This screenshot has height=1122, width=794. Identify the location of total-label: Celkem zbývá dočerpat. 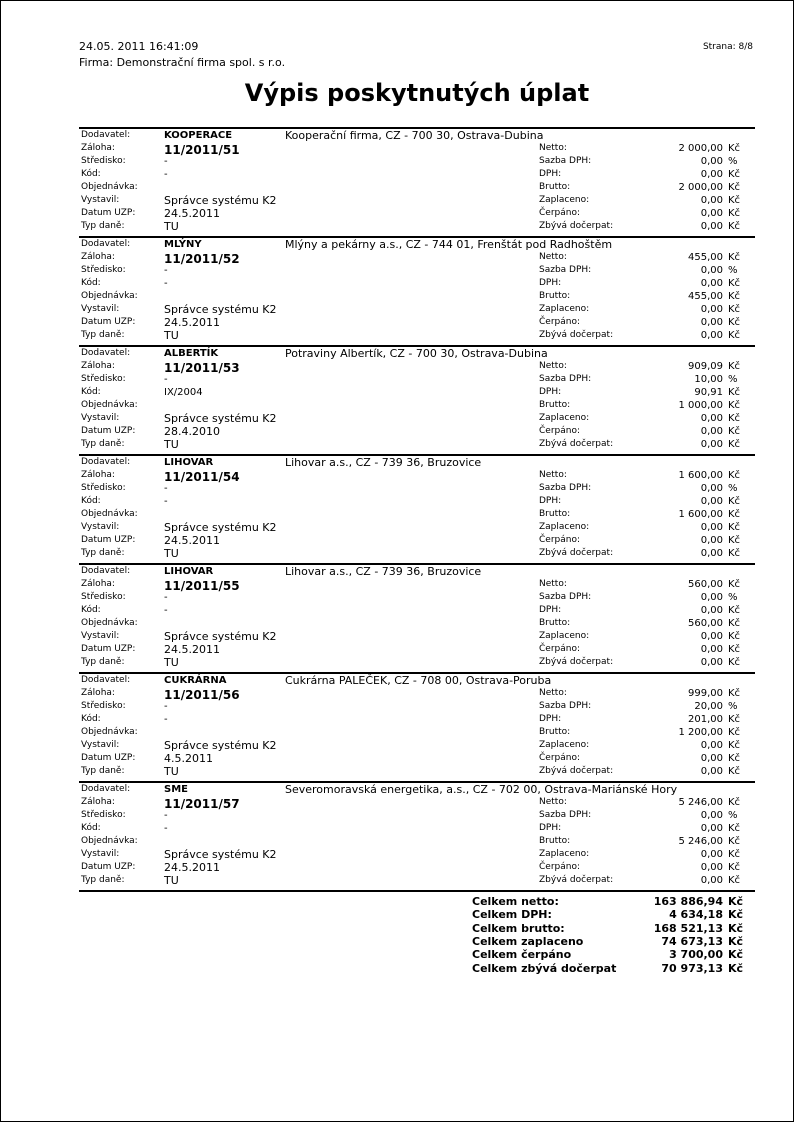
(544, 968).